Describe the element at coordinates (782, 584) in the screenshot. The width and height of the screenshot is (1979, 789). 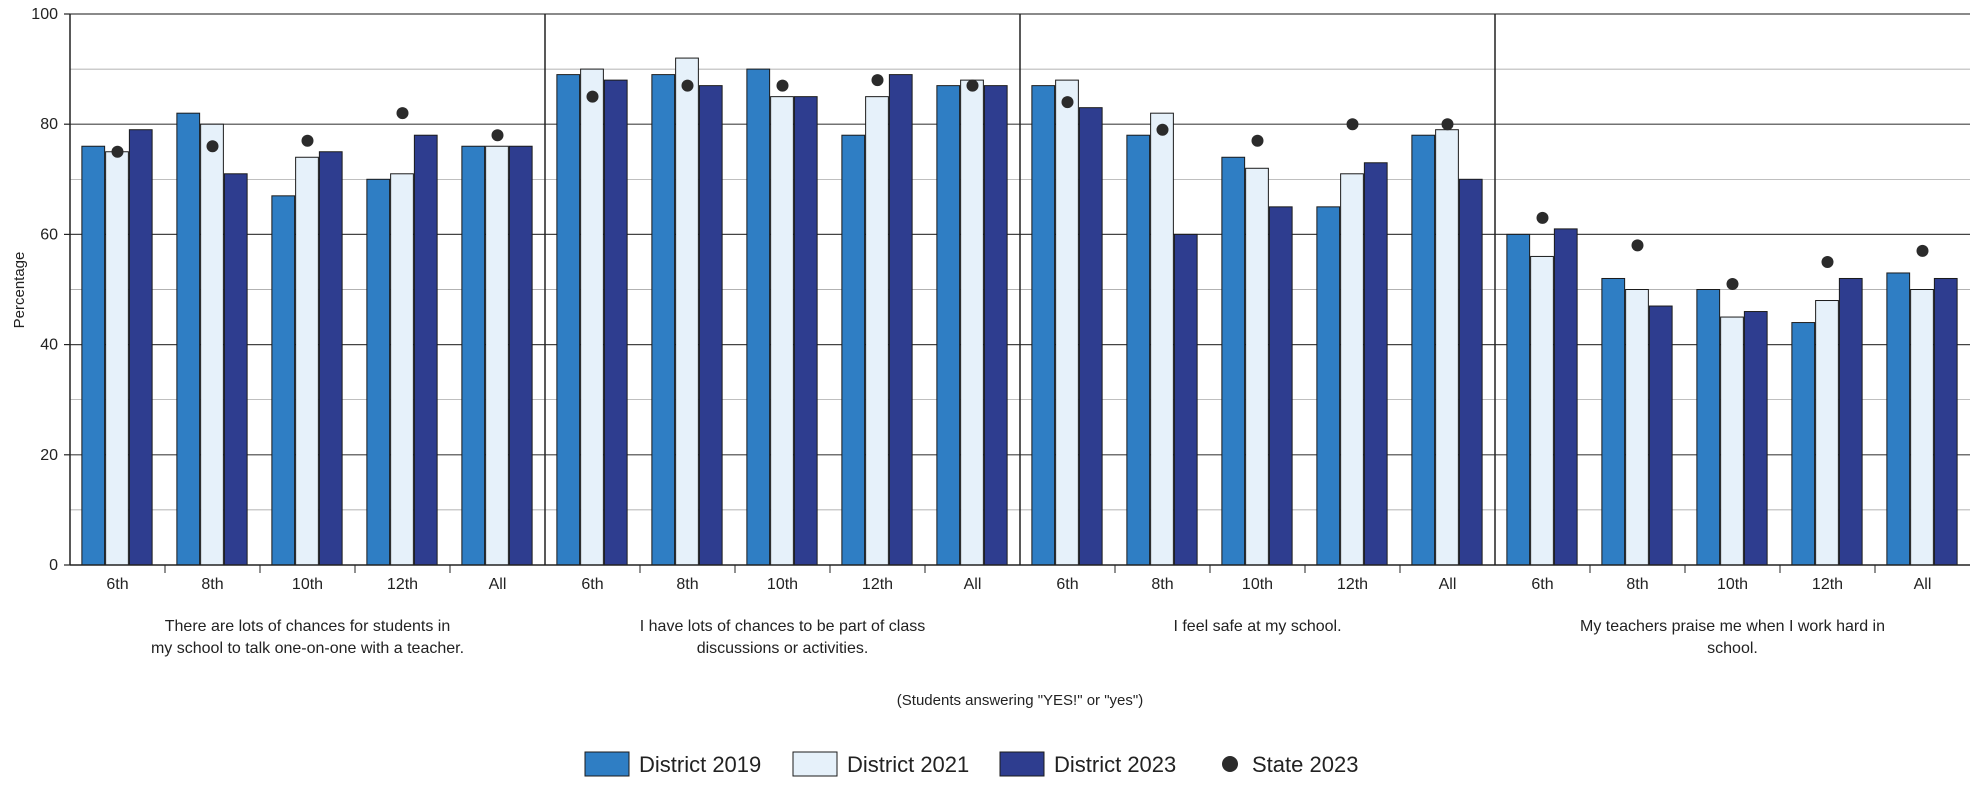
I see `x-category-label: 10th` at that location.